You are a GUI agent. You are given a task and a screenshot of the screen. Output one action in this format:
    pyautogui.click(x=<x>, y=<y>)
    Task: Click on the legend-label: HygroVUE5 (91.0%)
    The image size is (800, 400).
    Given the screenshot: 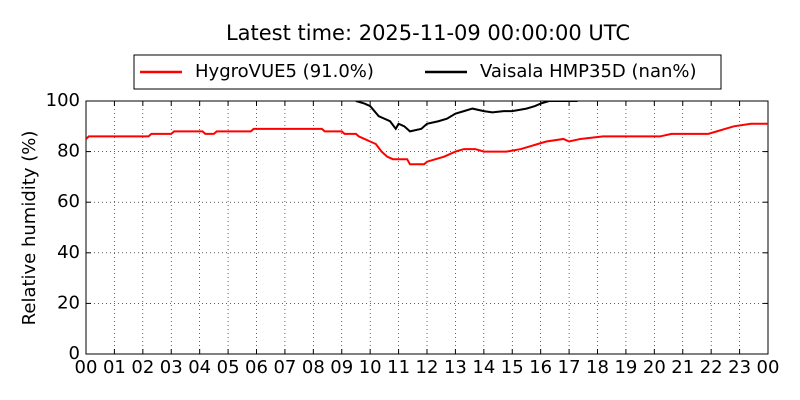 What is the action you would take?
    pyautogui.click(x=284, y=71)
    